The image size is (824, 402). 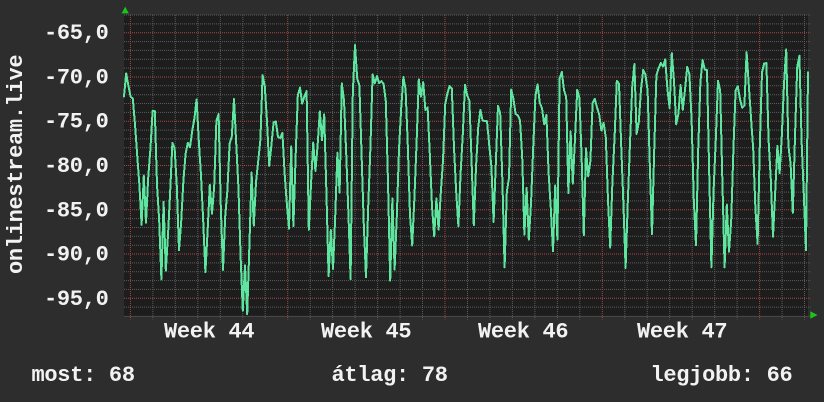 What do you see at coordinates (76, 166) in the screenshot?
I see `svg-text: -80,0` at bounding box center [76, 166].